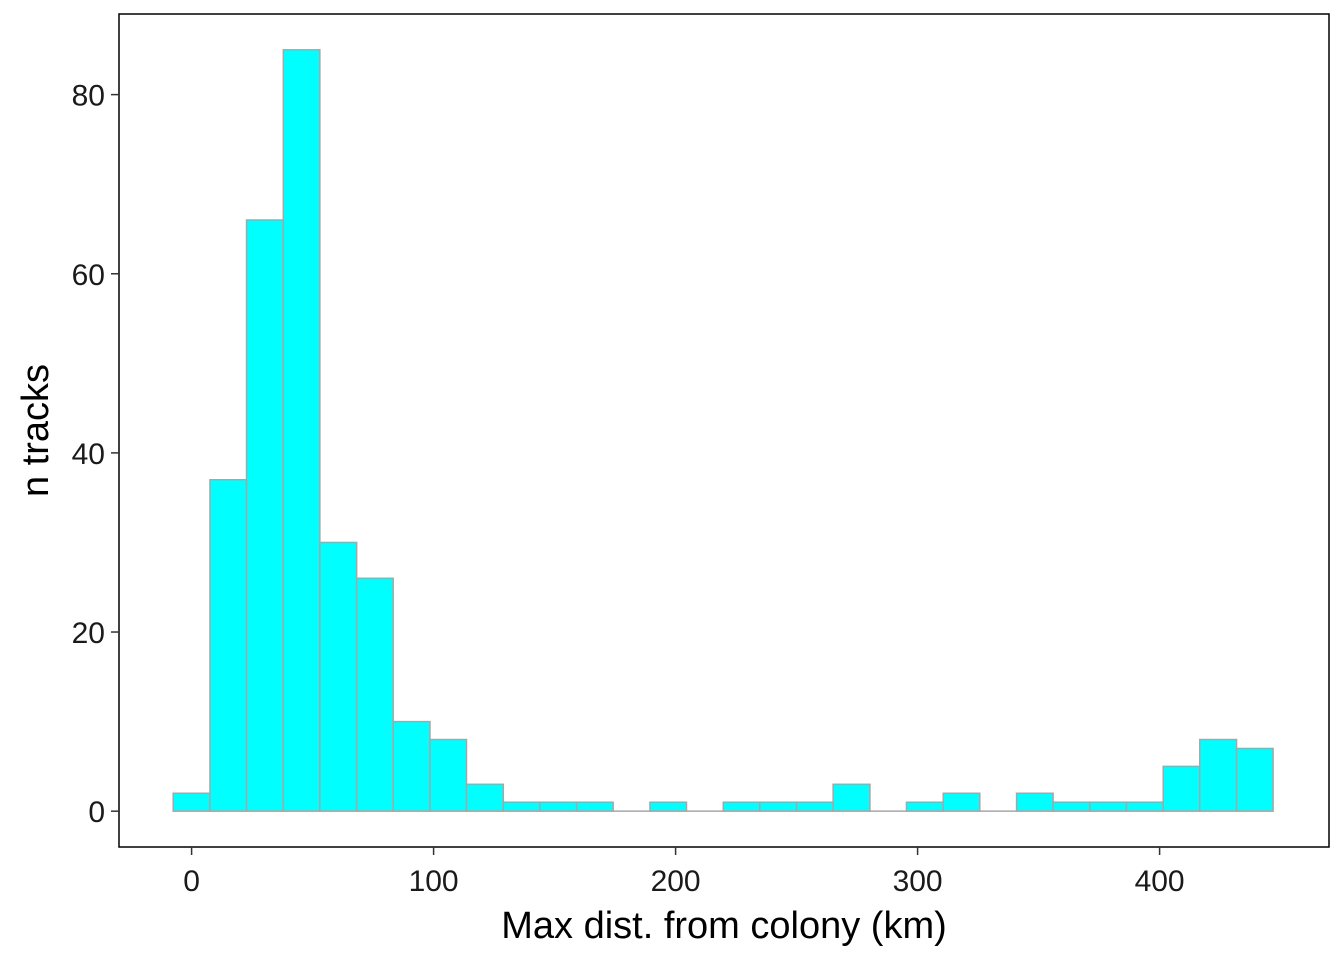  What do you see at coordinates (191, 881) in the screenshot?
I see `x-tick-label: 0` at bounding box center [191, 881].